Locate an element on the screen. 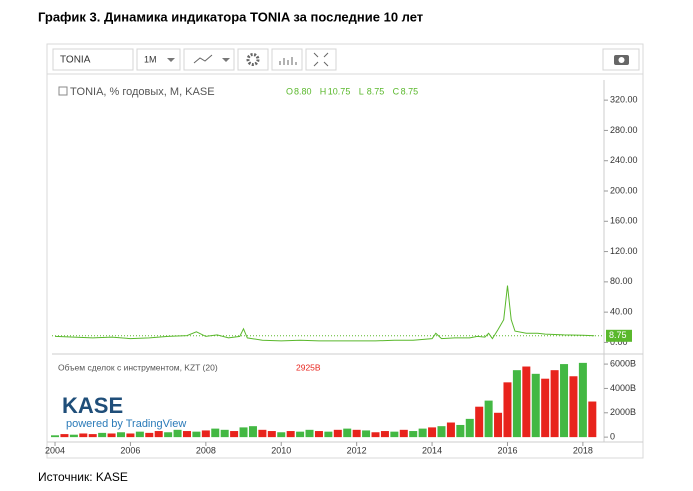 The width and height of the screenshot is (693, 491). indicators-button is located at coordinates (287, 59).